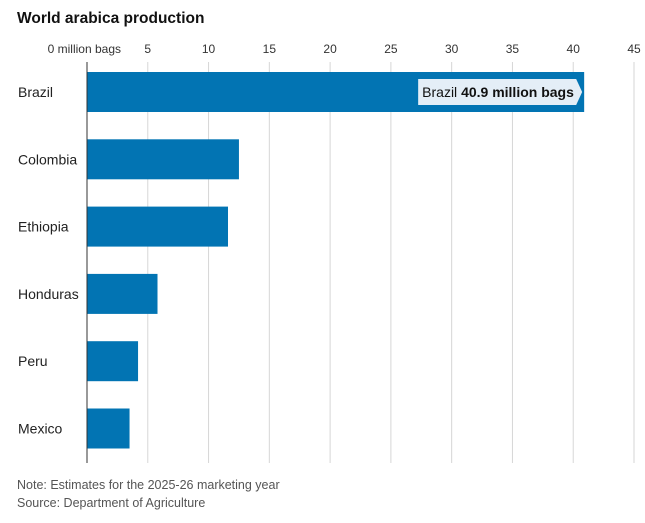 The height and width of the screenshot is (523, 645). Describe the element at coordinates (43, 227) in the screenshot. I see `category-label: Ethiopia` at that location.